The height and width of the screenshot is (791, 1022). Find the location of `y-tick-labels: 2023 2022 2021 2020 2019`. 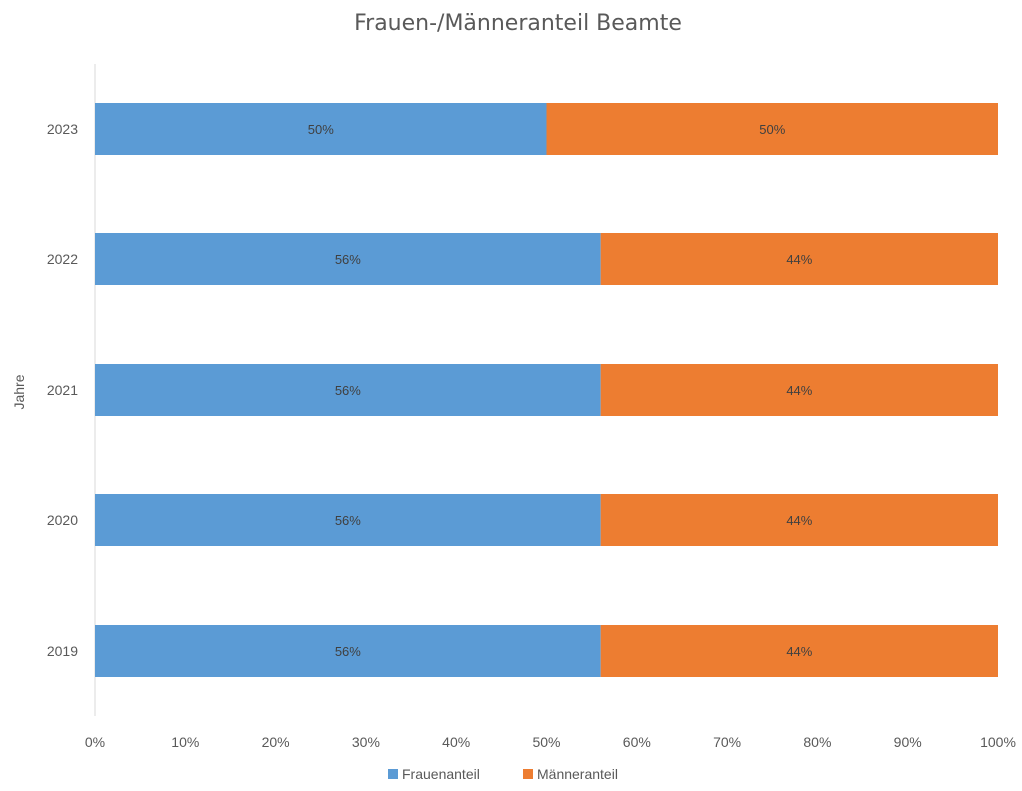

y-tick-labels: 2023 2022 2021 2020 2019 is located at coordinates (62, 390).